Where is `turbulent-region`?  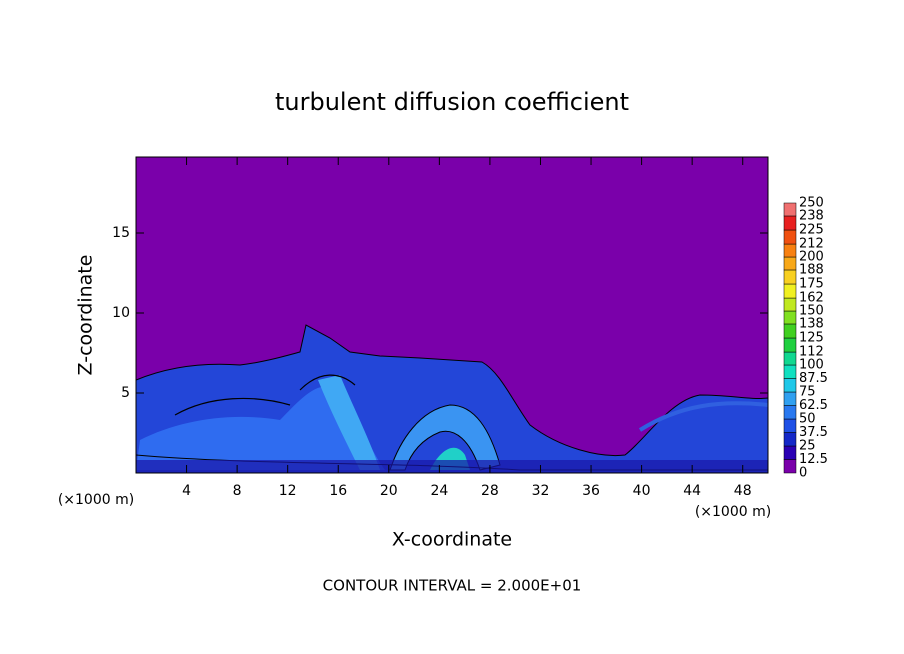
turbulent-region is located at coordinates (260, 428).